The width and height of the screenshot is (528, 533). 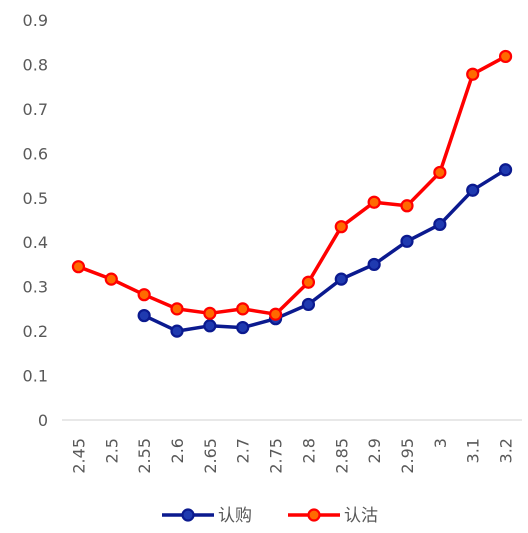 I want to click on y-axis-labels: 0 0.1 0.2 0.3 0.4 0.5 0.6 0.7 0.8 0.9, so click(x=35, y=220).